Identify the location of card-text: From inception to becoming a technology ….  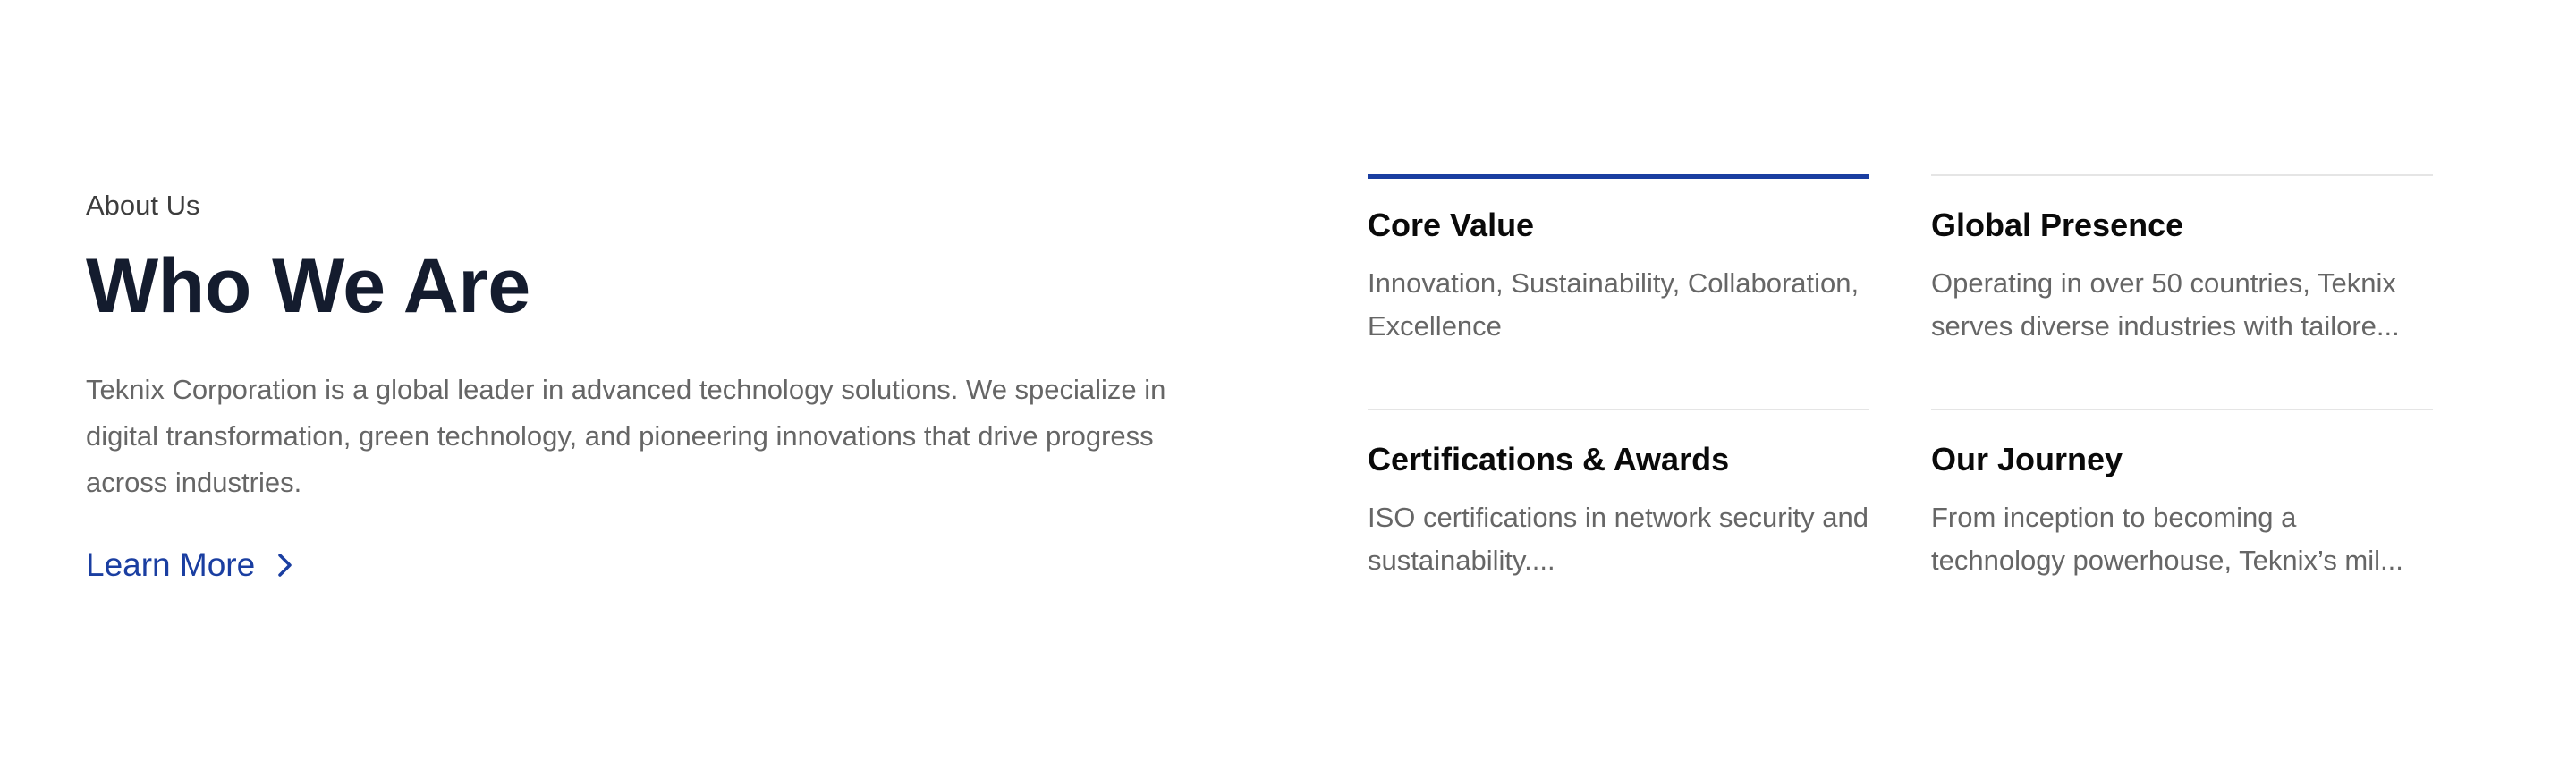
(2167, 539).